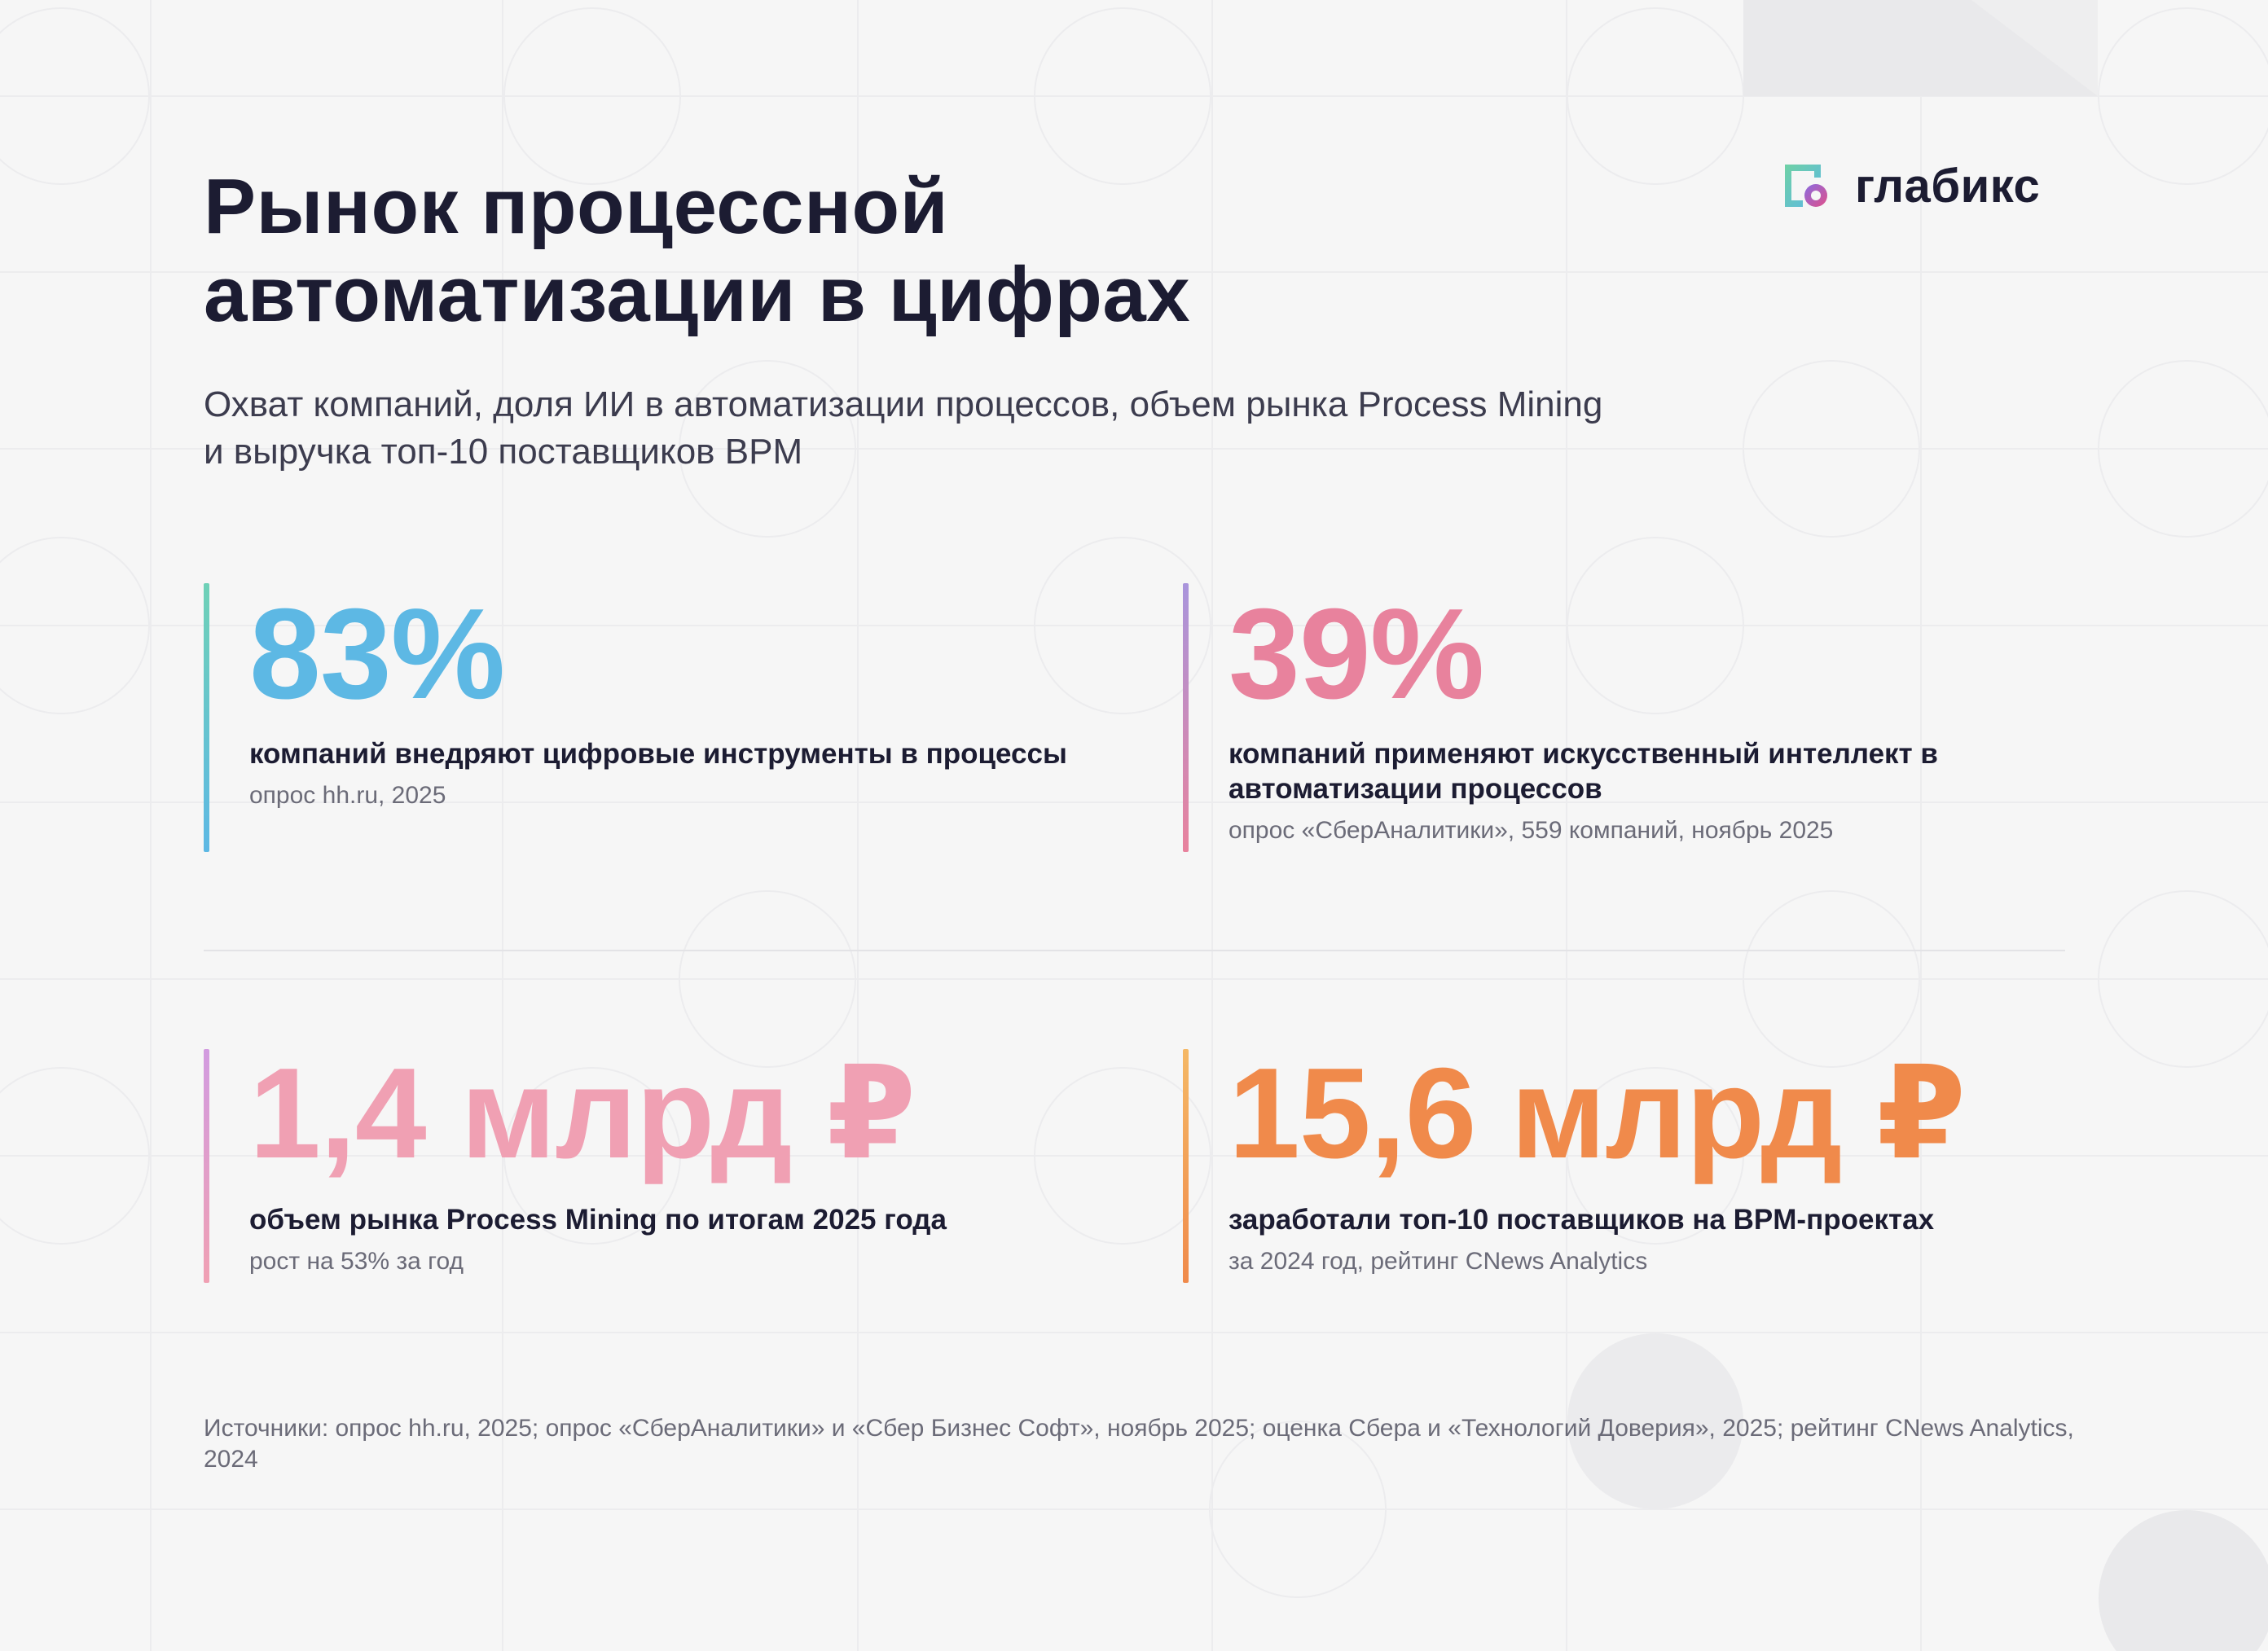 The width and height of the screenshot is (2268, 1651). I want to click on page-title: Рынок процессной автоматизации в цифрах, so click(856, 251).